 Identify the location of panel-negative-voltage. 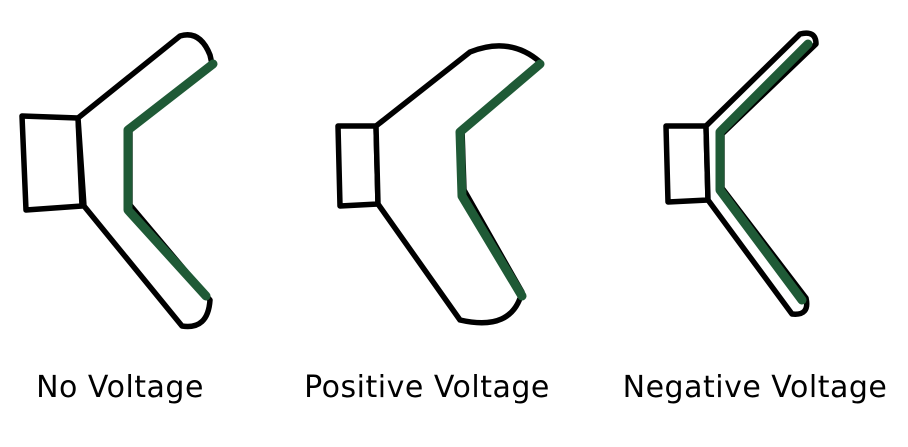
(741, 173).